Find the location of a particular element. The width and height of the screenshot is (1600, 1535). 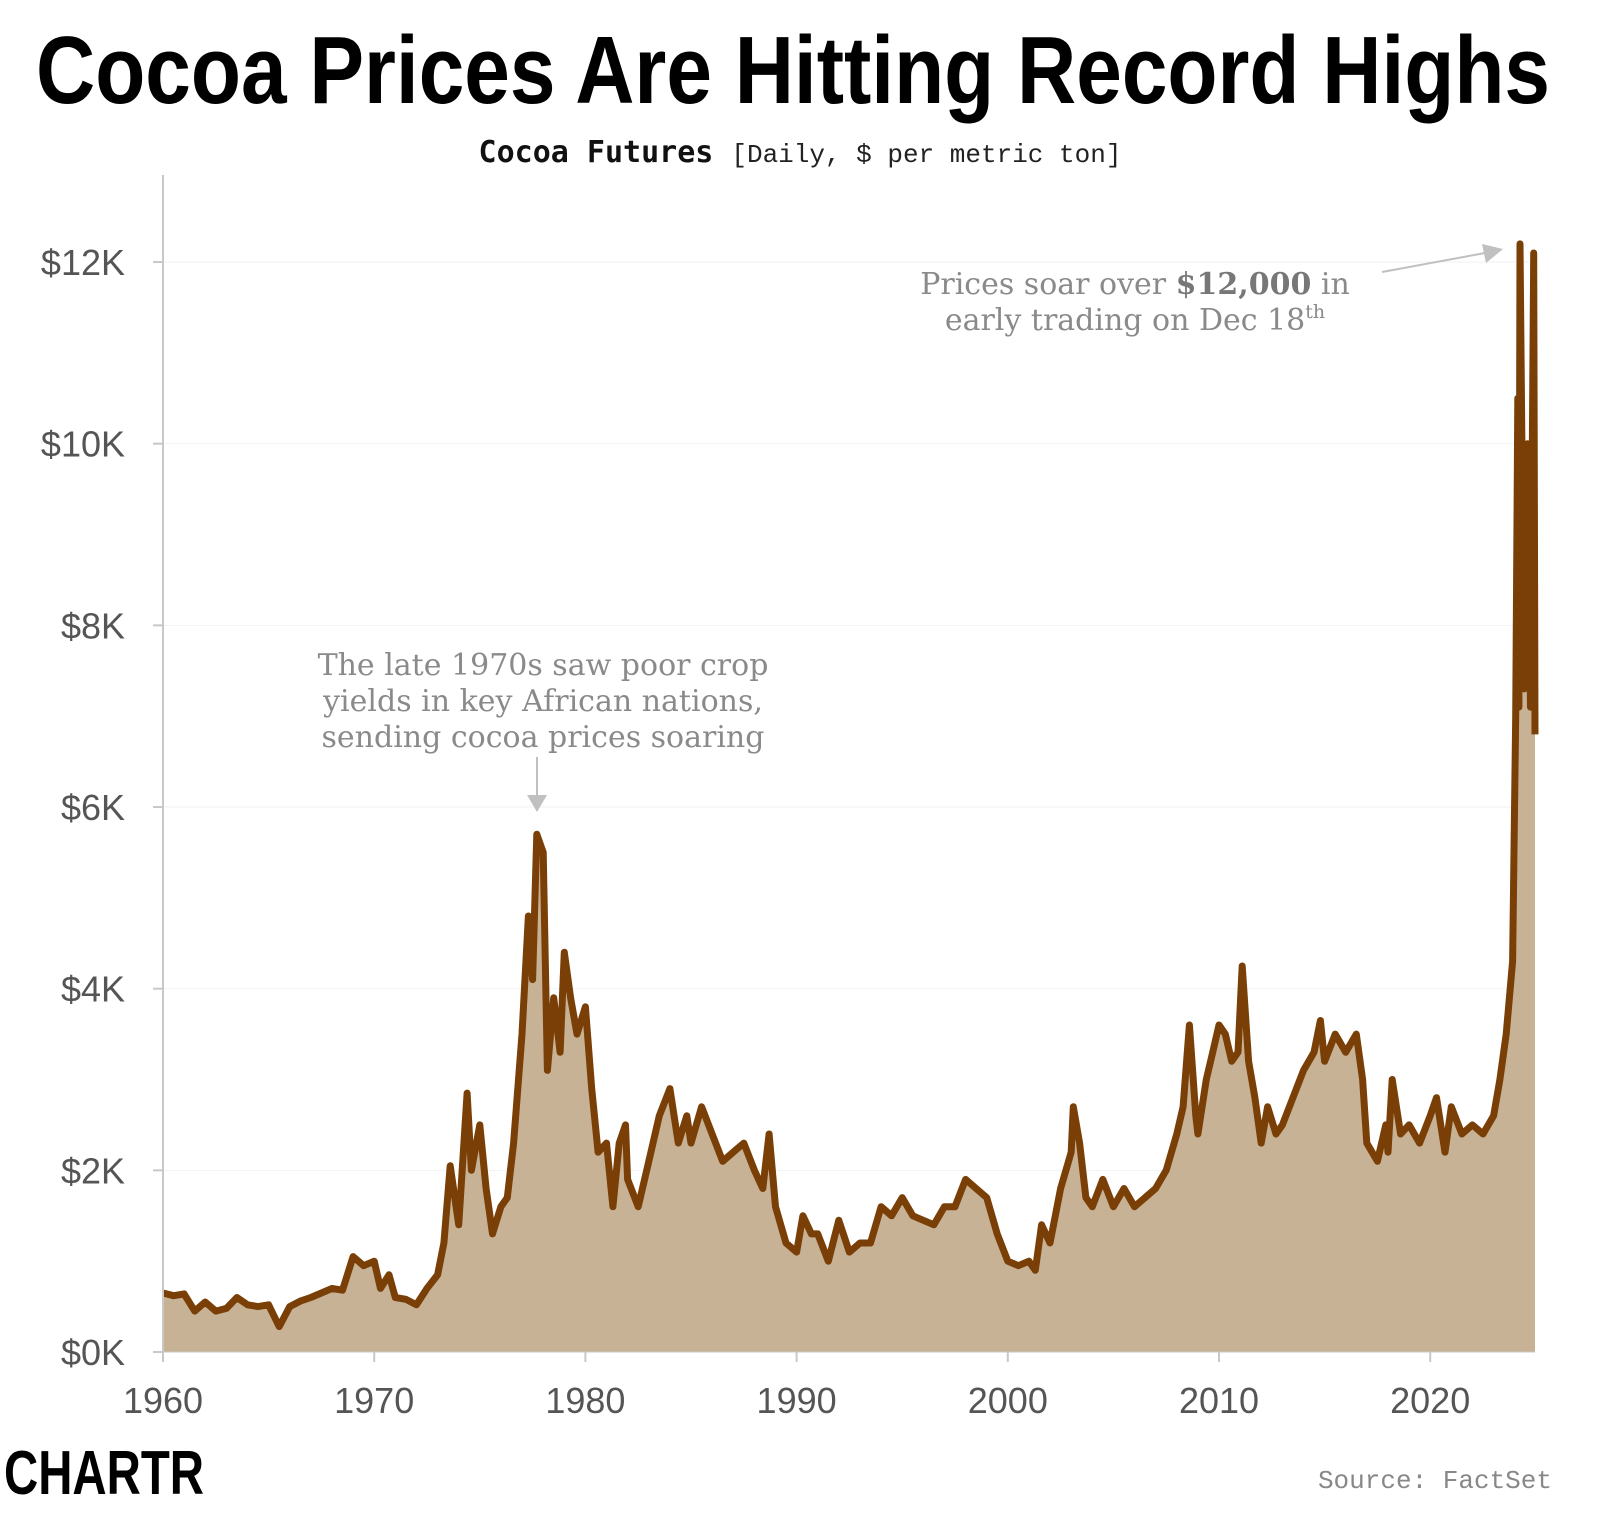

x-tick-label: 1980 is located at coordinates (585, 1400).